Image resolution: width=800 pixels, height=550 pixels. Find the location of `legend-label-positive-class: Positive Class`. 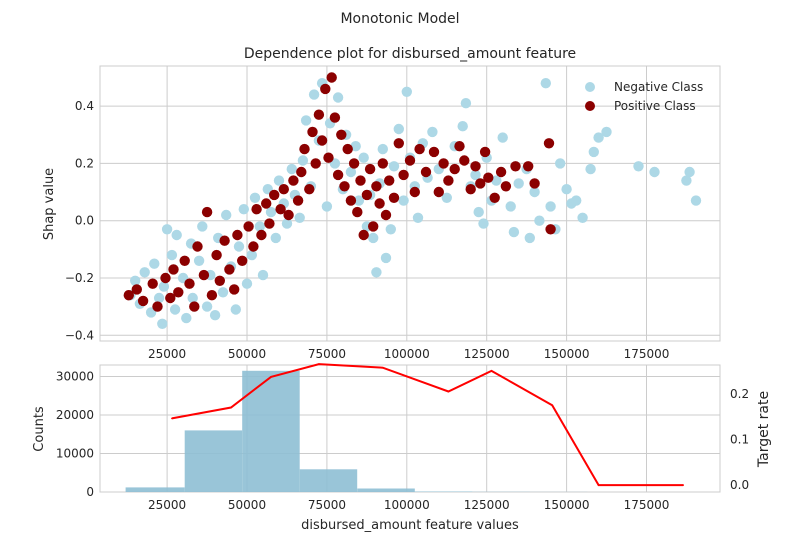

legend-label-positive-class: Positive Class is located at coordinates (655, 106).